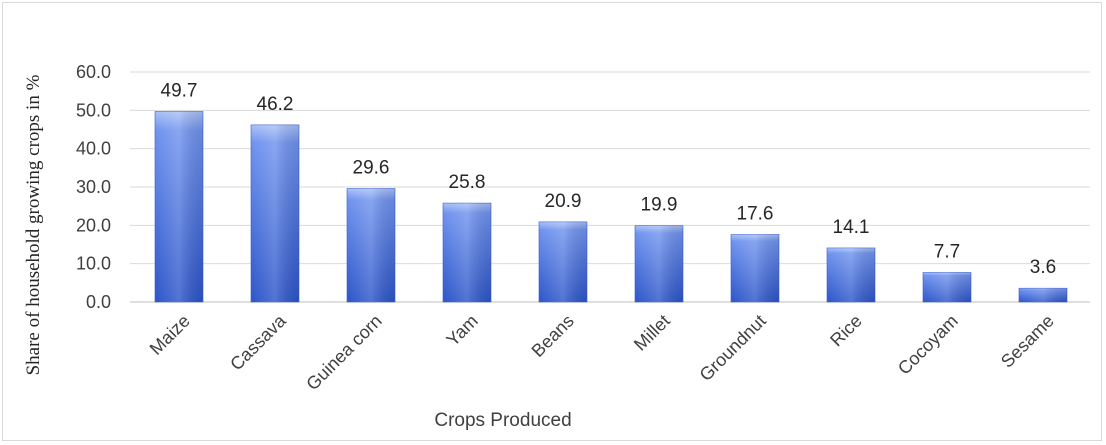 This screenshot has height=445, width=1106. What do you see at coordinates (553, 336) in the screenshot?
I see `x-category-label: Beans` at bounding box center [553, 336].